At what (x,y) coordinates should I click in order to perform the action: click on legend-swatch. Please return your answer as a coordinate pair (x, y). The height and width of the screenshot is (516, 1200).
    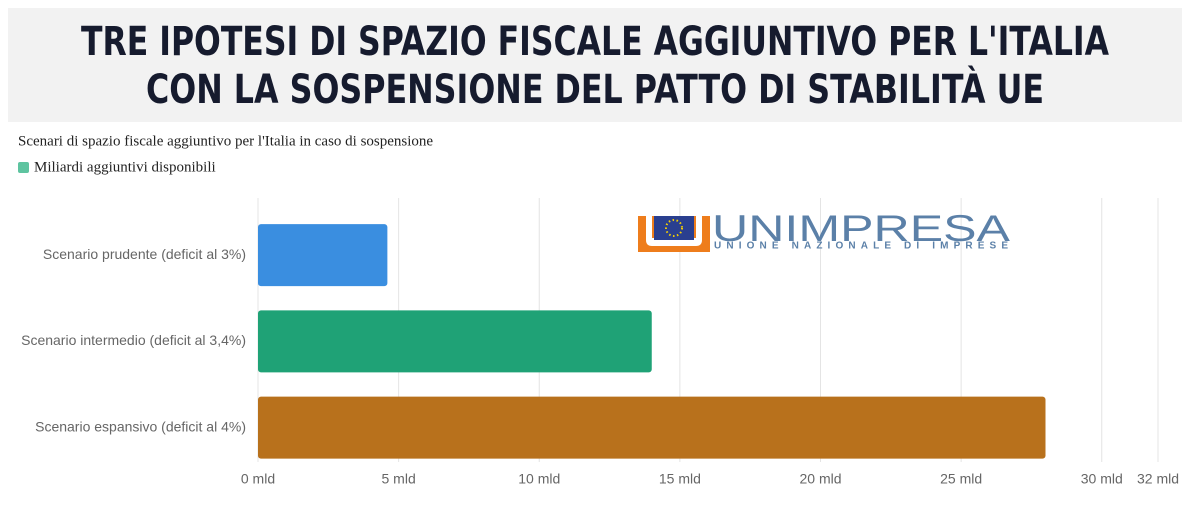
    Looking at the image, I should click on (23, 167).